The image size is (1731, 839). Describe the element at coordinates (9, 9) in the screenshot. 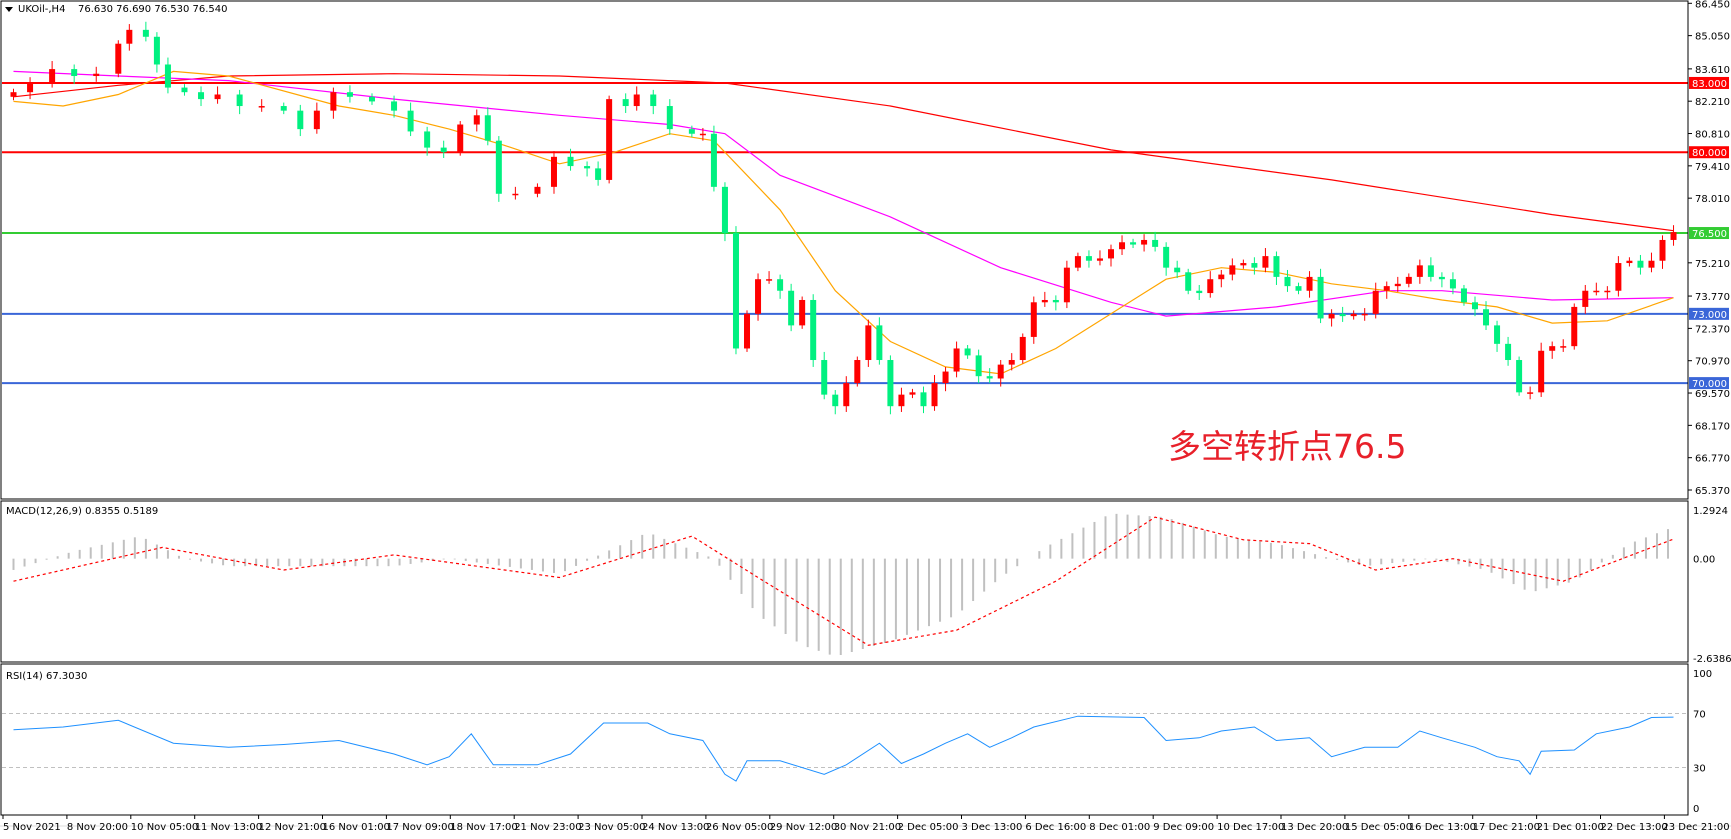

I see `triangle-down-icon` at that location.